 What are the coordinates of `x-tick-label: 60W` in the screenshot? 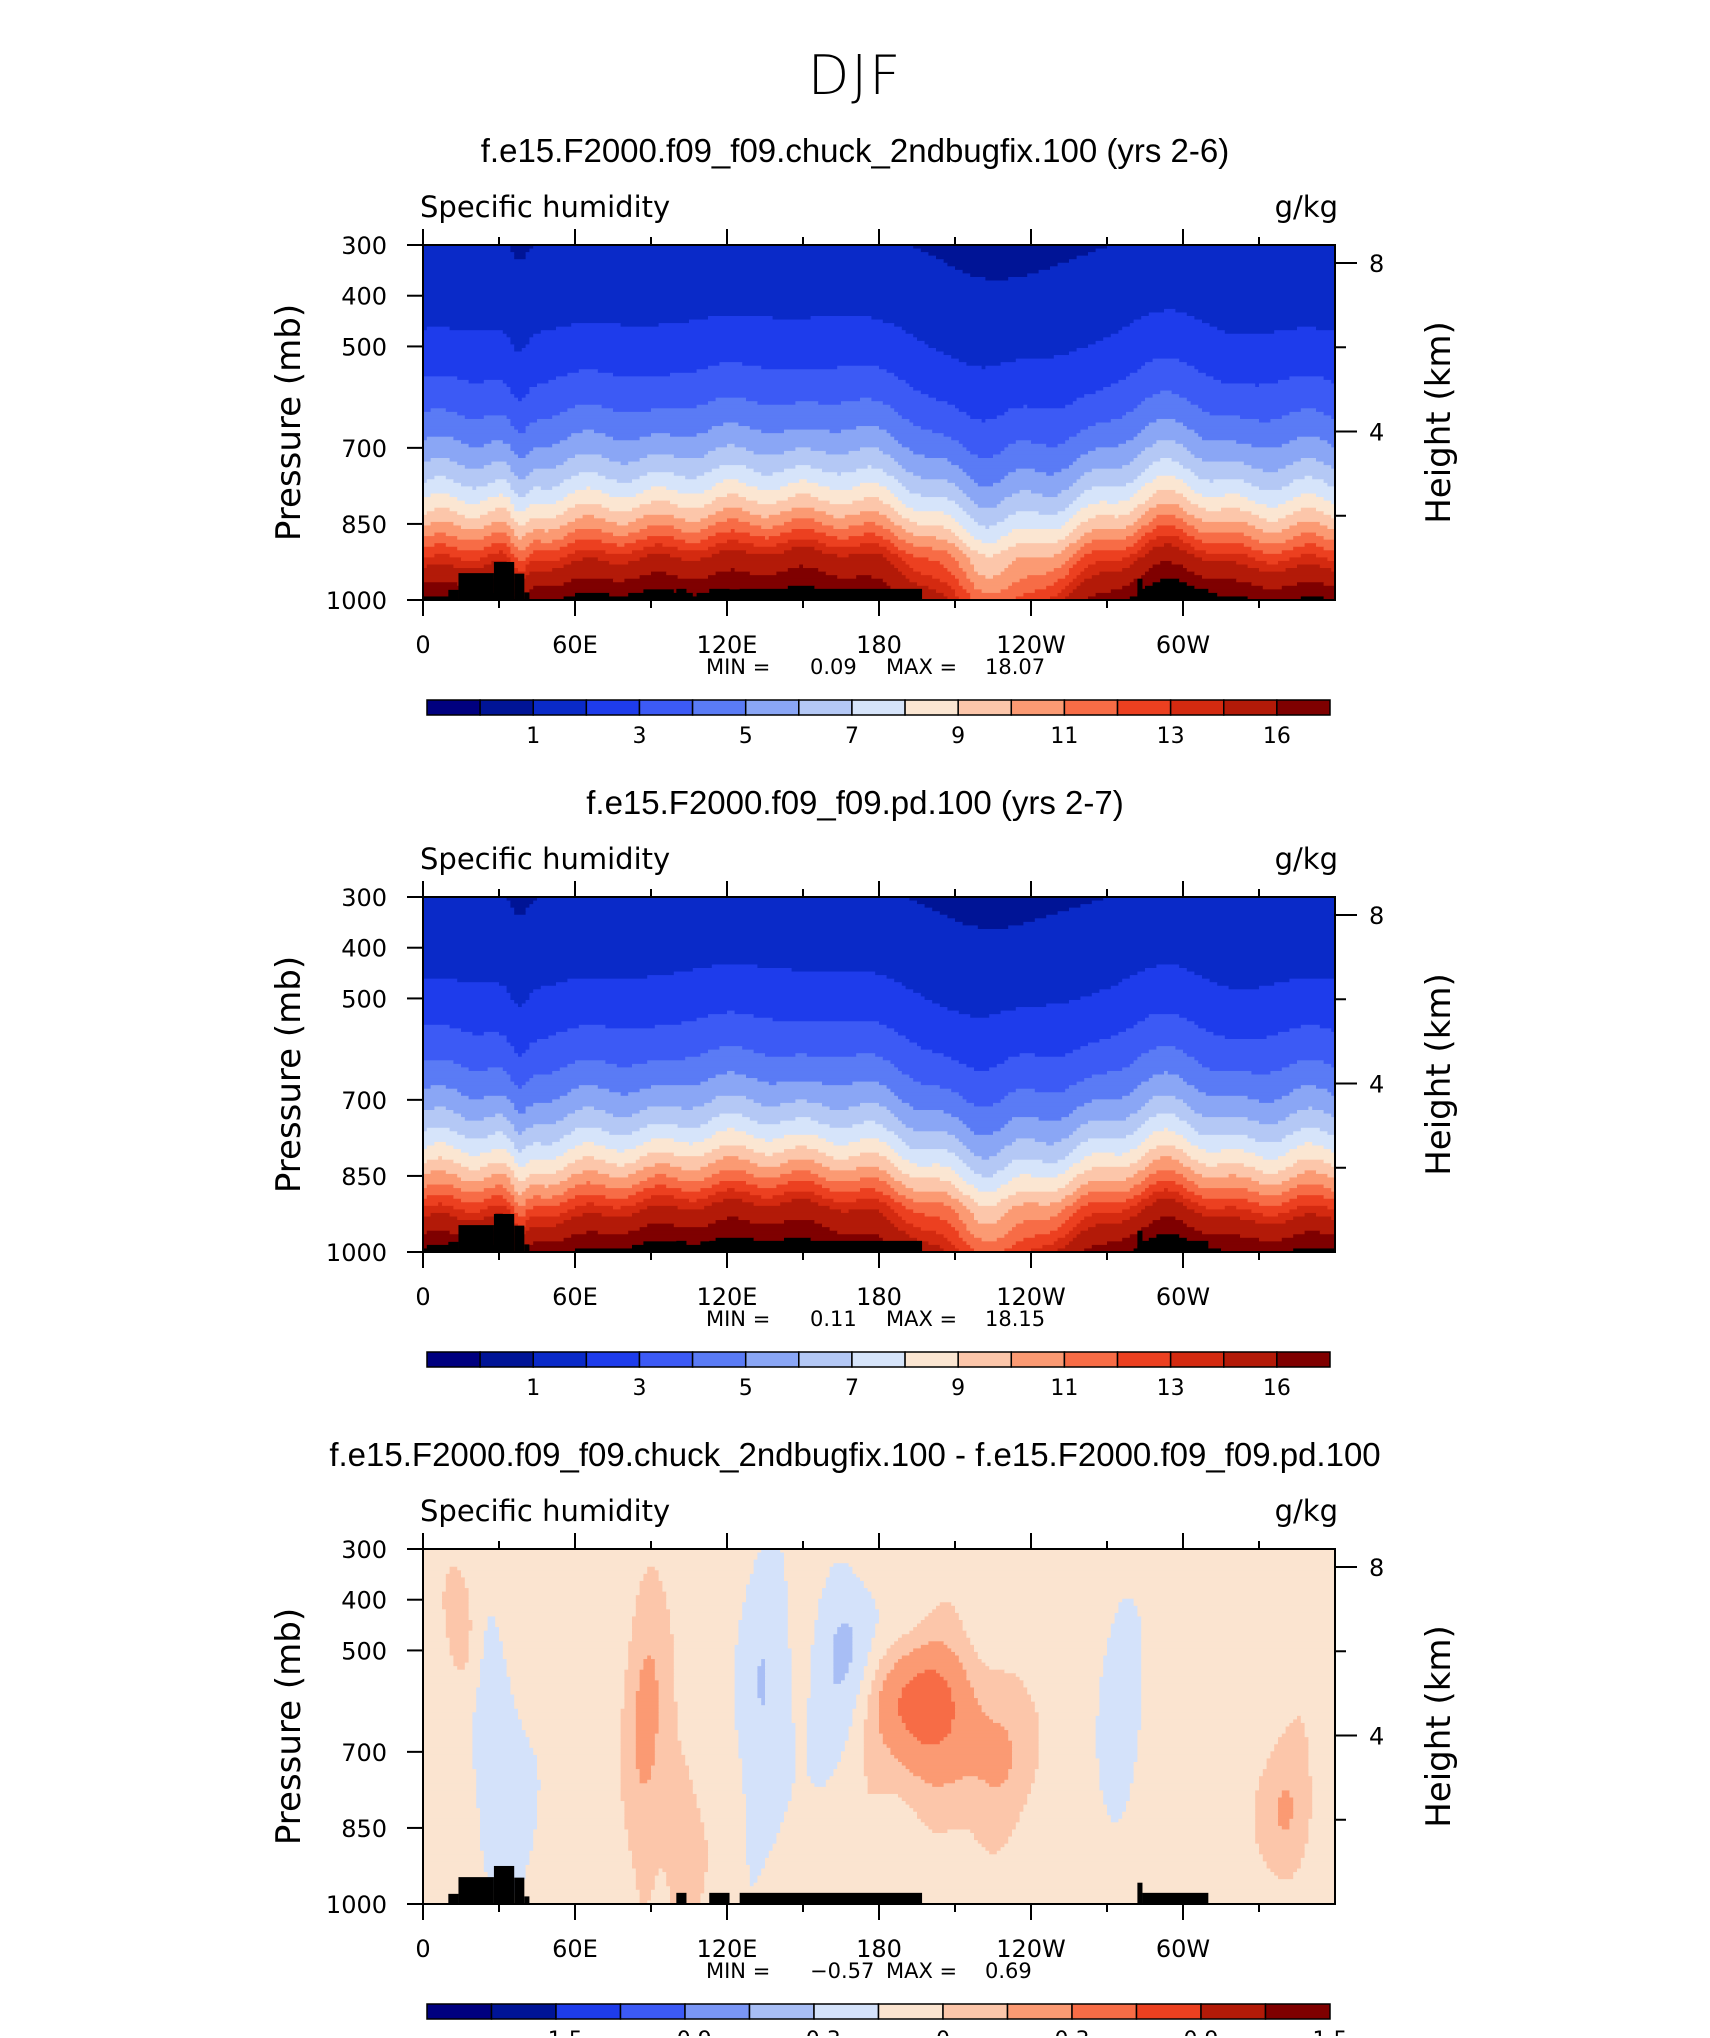 It's located at (1183, 1949).